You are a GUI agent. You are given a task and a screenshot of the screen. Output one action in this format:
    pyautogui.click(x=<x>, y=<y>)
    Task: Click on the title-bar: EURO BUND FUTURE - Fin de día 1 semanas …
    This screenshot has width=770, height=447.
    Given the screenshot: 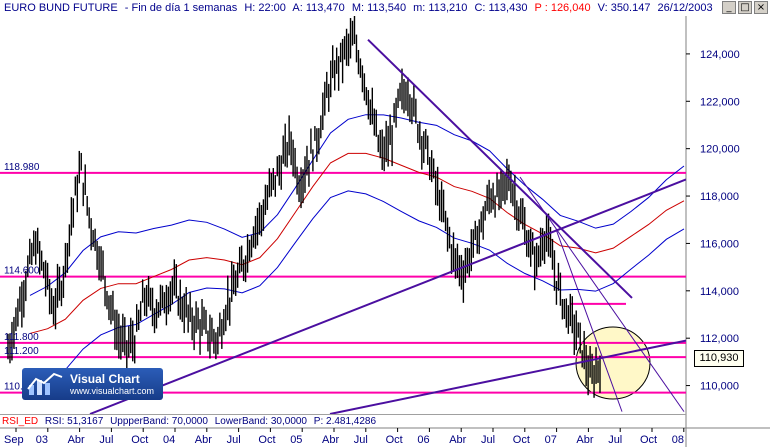 What is the action you would take?
    pyautogui.click(x=385, y=8)
    